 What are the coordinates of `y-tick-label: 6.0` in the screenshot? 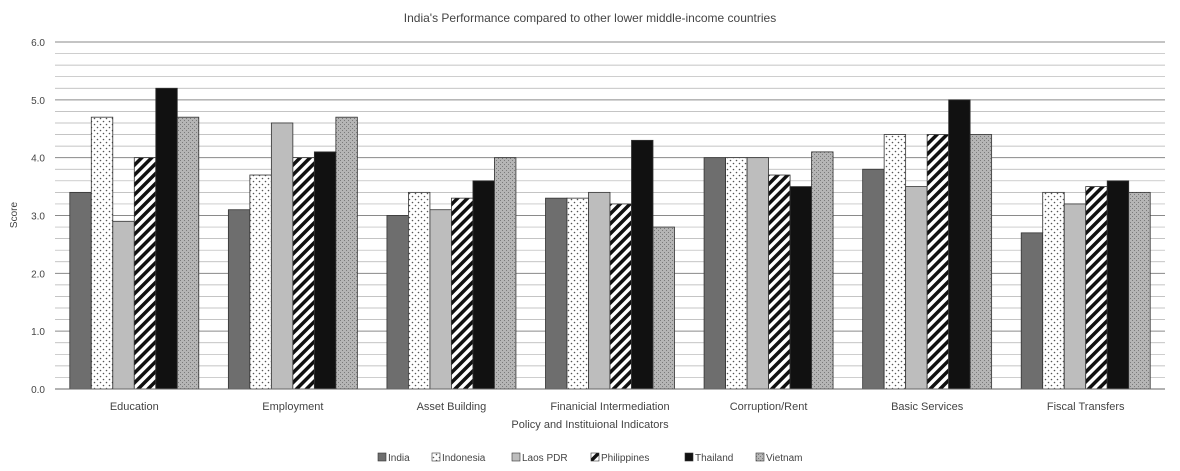 It's located at (38, 43).